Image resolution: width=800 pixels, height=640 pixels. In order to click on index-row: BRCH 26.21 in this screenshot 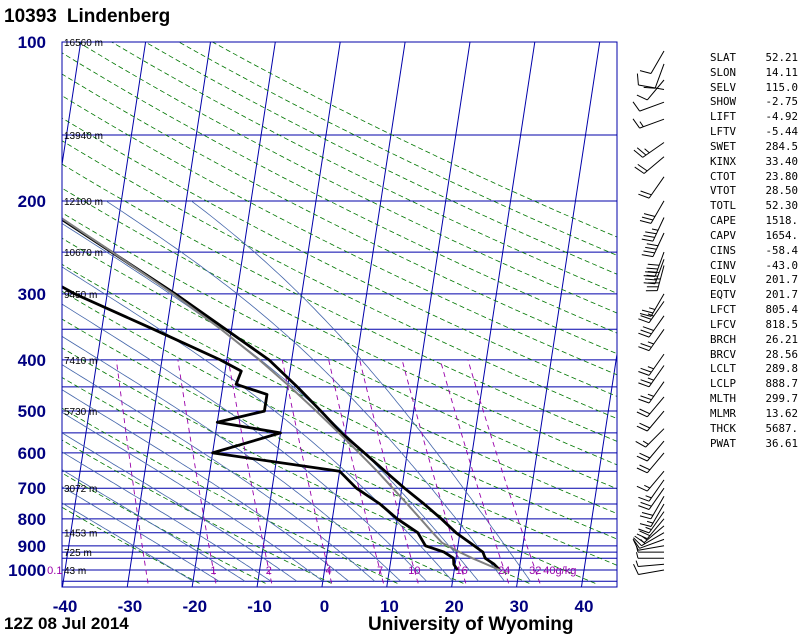, I will do `click(754, 340)`.